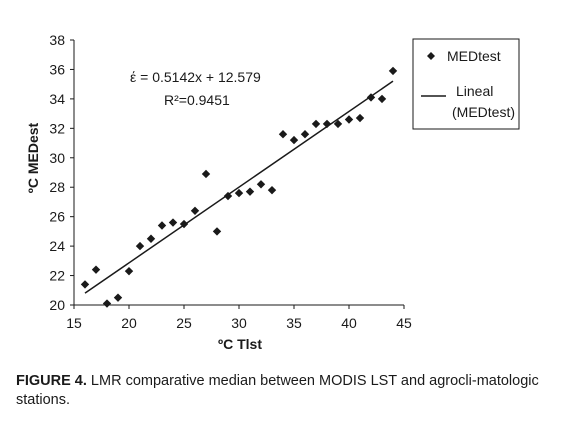 This screenshot has height=423, width=570. I want to click on legend: MEDtest Lineal (MEDtest), so click(466, 84).